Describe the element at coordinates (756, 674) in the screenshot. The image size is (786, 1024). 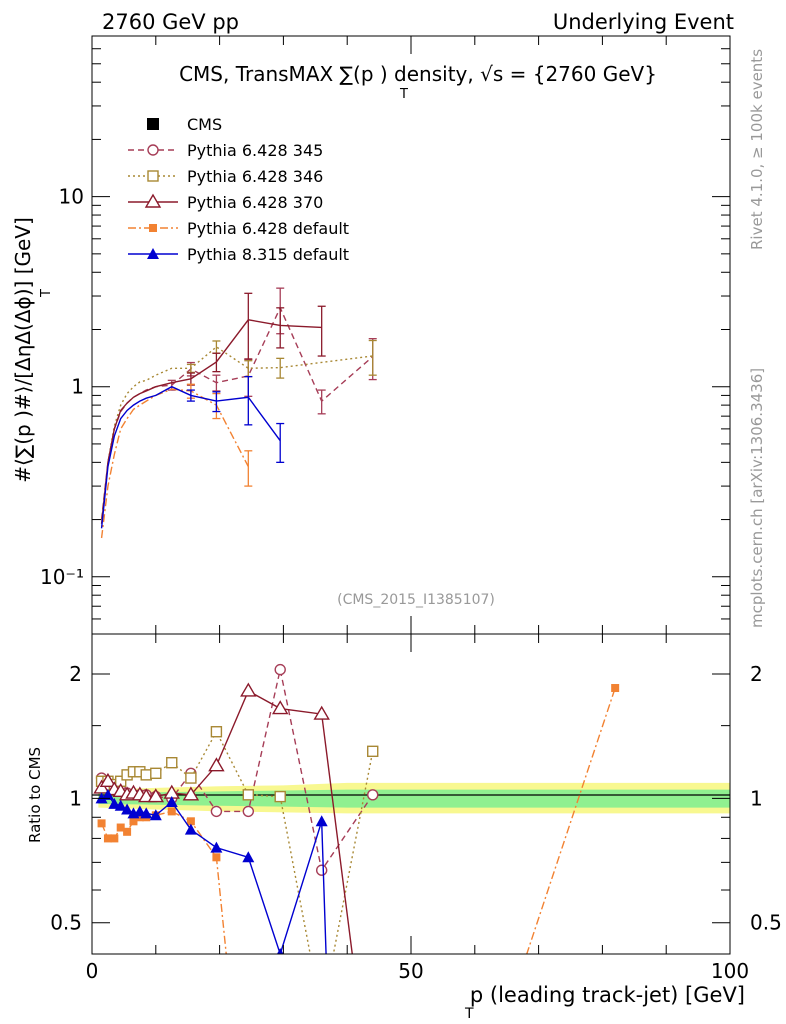
I see `ratio-y-tick-label-right: 2` at that location.